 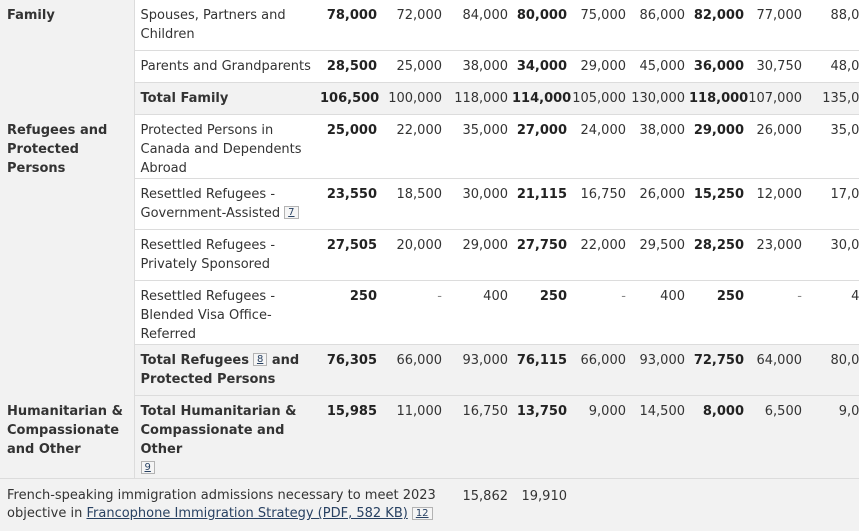 I want to click on table-cell: 28,500, so click(x=350, y=67).